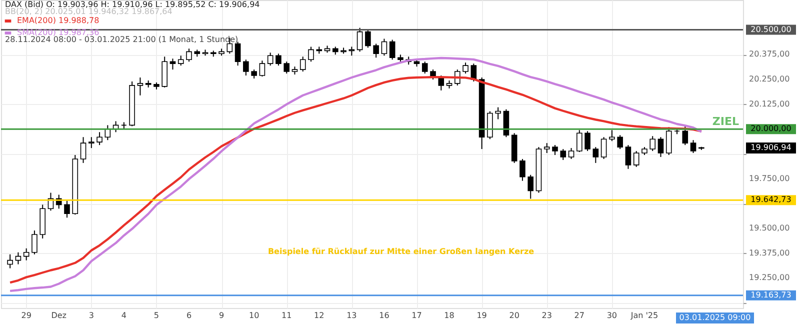  What do you see at coordinates (449, 315) in the screenshot?
I see `x-tick-label: 18` at bounding box center [449, 315].